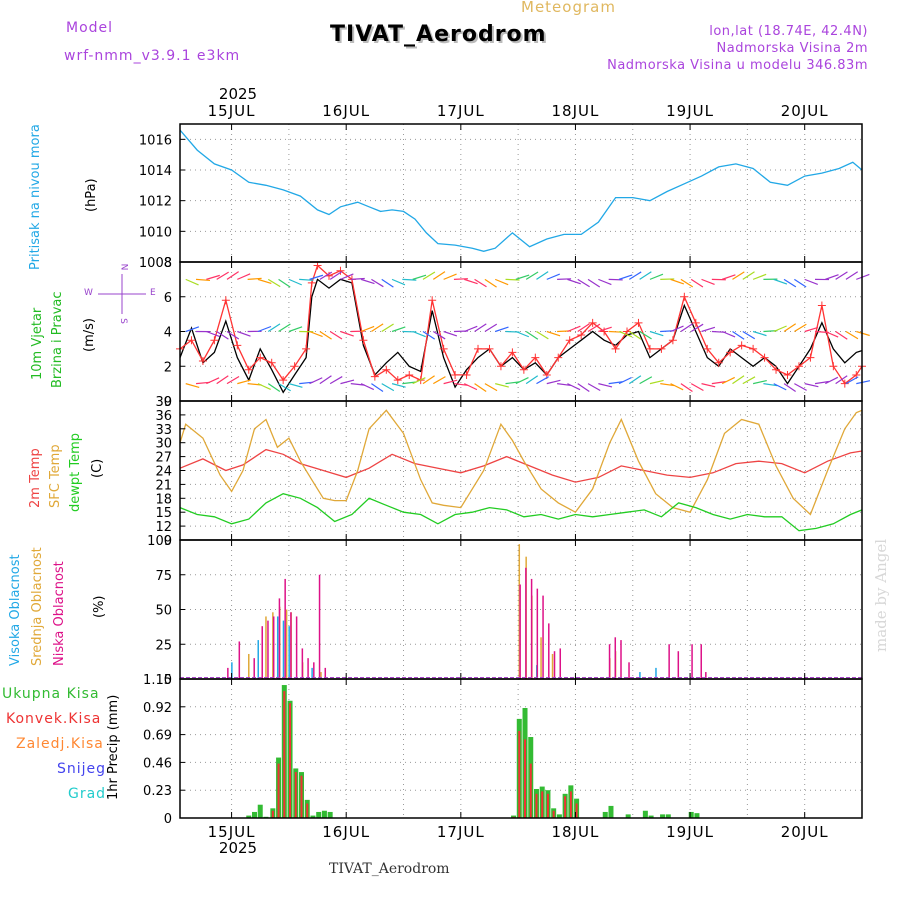  I want to click on y-tick-label: 0.69, so click(157, 736).